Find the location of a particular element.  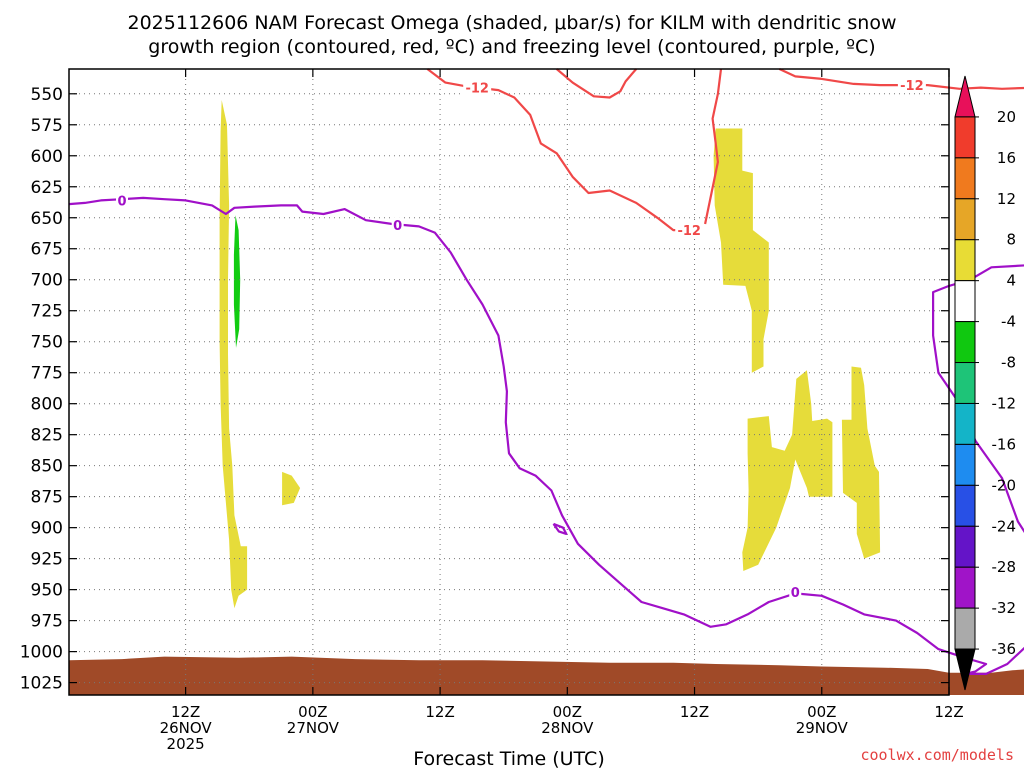

colorbar-label-12: -32 is located at coordinates (1004, 608).